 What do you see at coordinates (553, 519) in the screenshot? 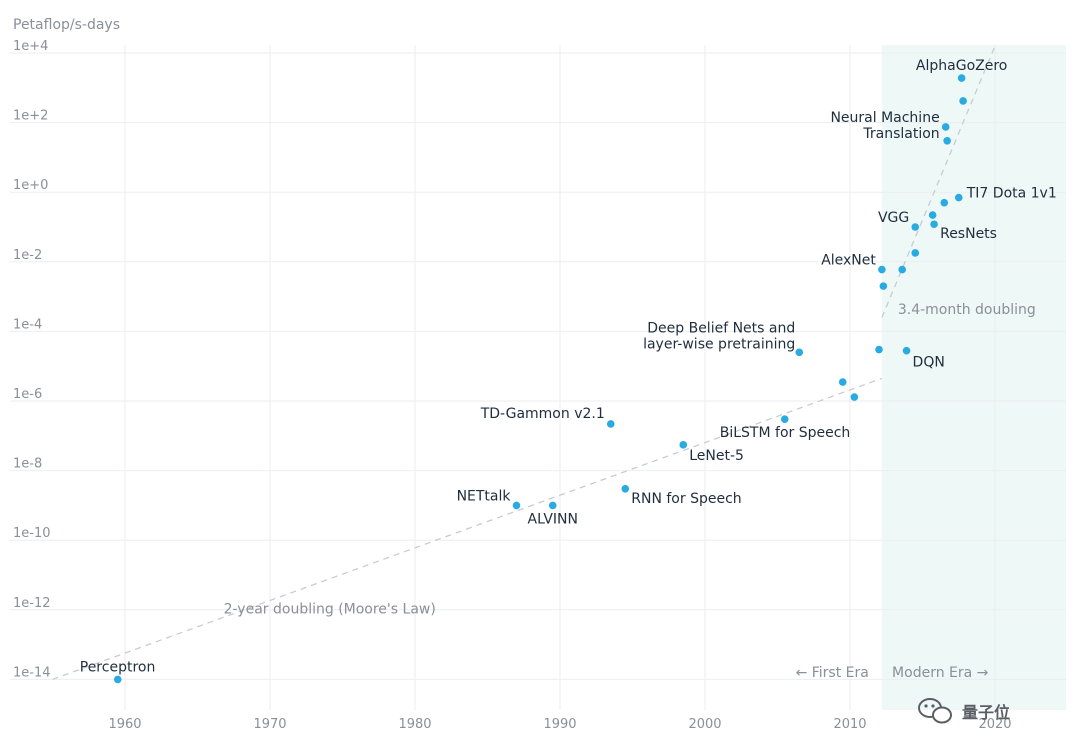
I see `point-label: ALVINN` at bounding box center [553, 519].